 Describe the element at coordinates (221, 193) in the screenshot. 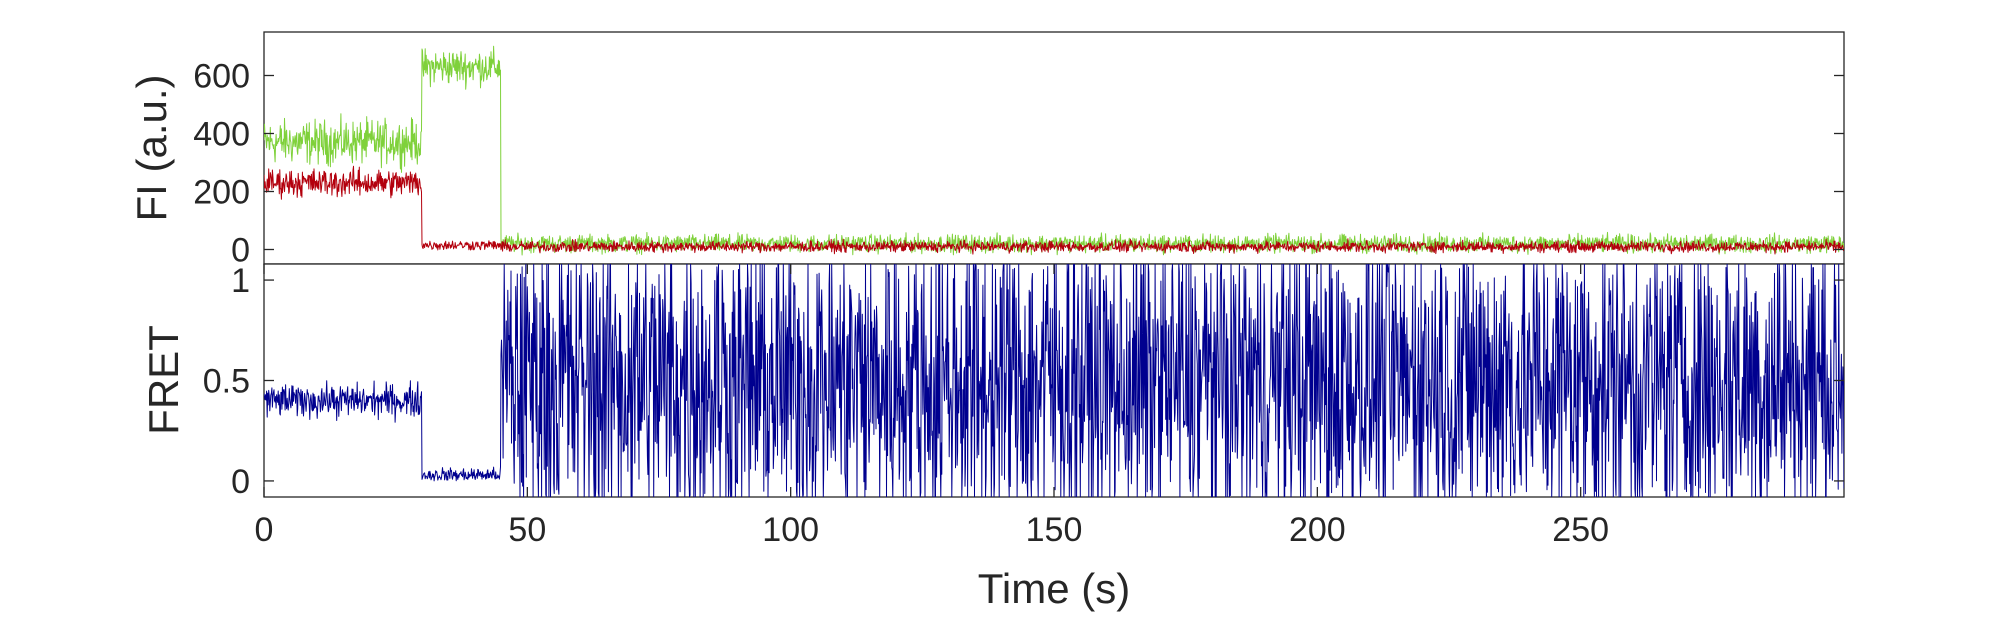

I see `y-tick-label: 200` at that location.